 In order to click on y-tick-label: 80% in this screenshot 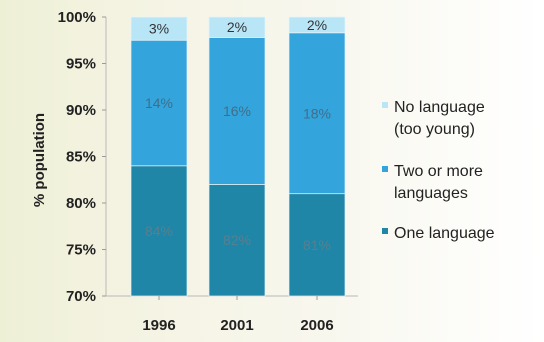, I will do `click(81, 203)`.